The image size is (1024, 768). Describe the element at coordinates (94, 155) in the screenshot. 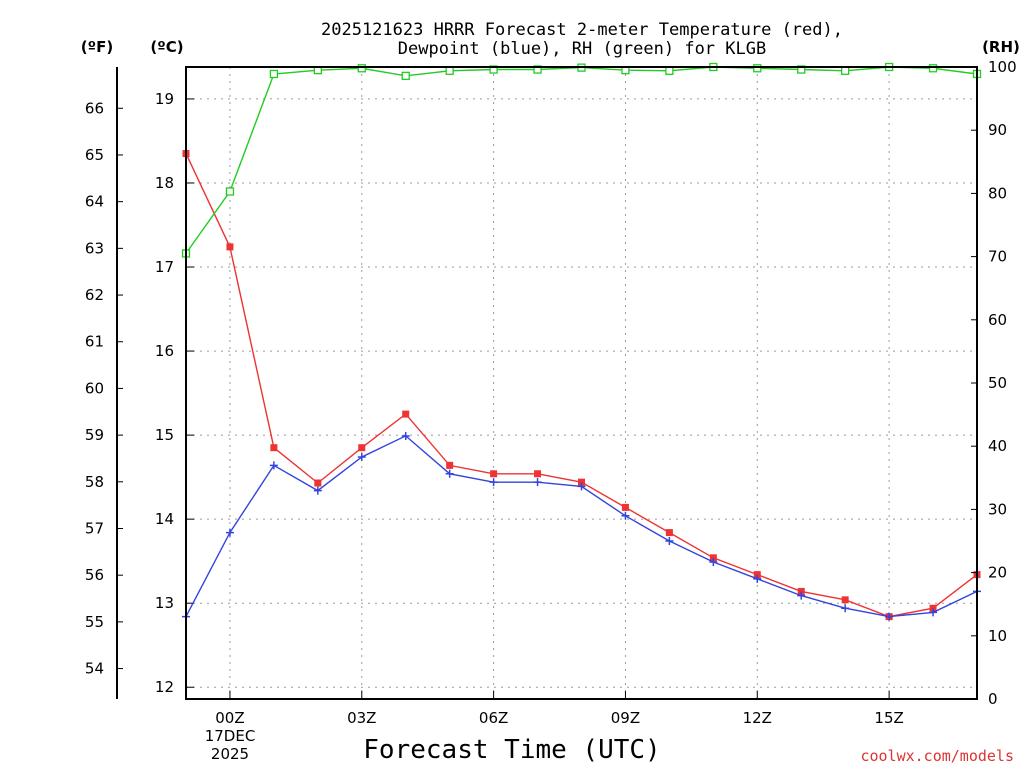

I see `fahrenheit-tick-label: 65` at that location.